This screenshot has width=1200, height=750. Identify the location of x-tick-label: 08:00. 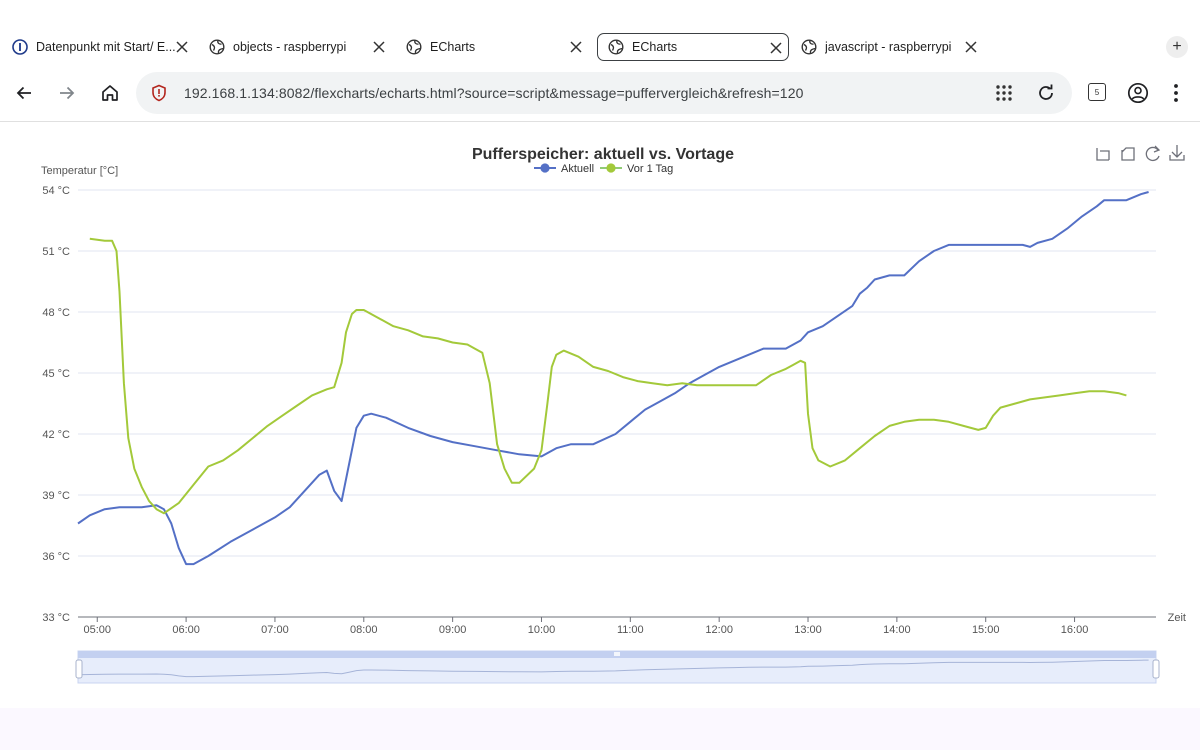
(364, 630).